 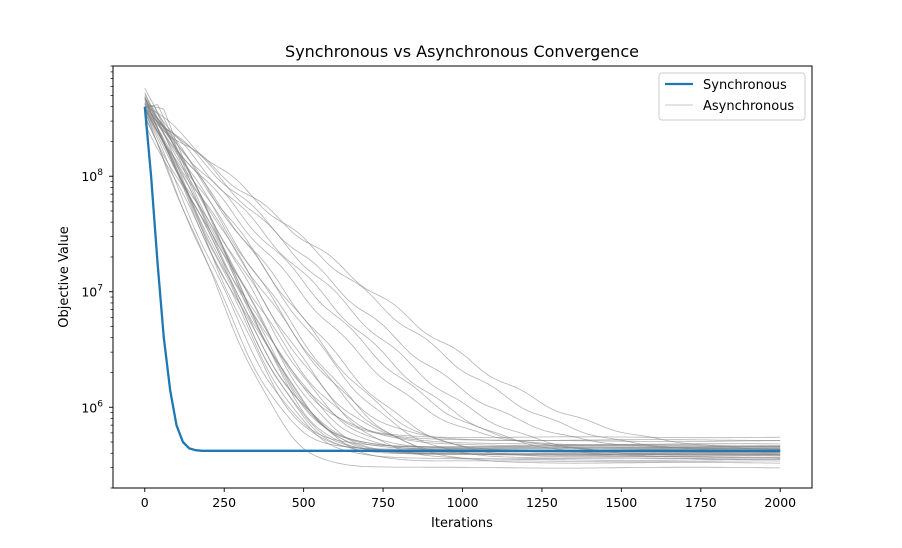 I want to click on legend-label-synchronous: Synchronous, so click(x=745, y=85).